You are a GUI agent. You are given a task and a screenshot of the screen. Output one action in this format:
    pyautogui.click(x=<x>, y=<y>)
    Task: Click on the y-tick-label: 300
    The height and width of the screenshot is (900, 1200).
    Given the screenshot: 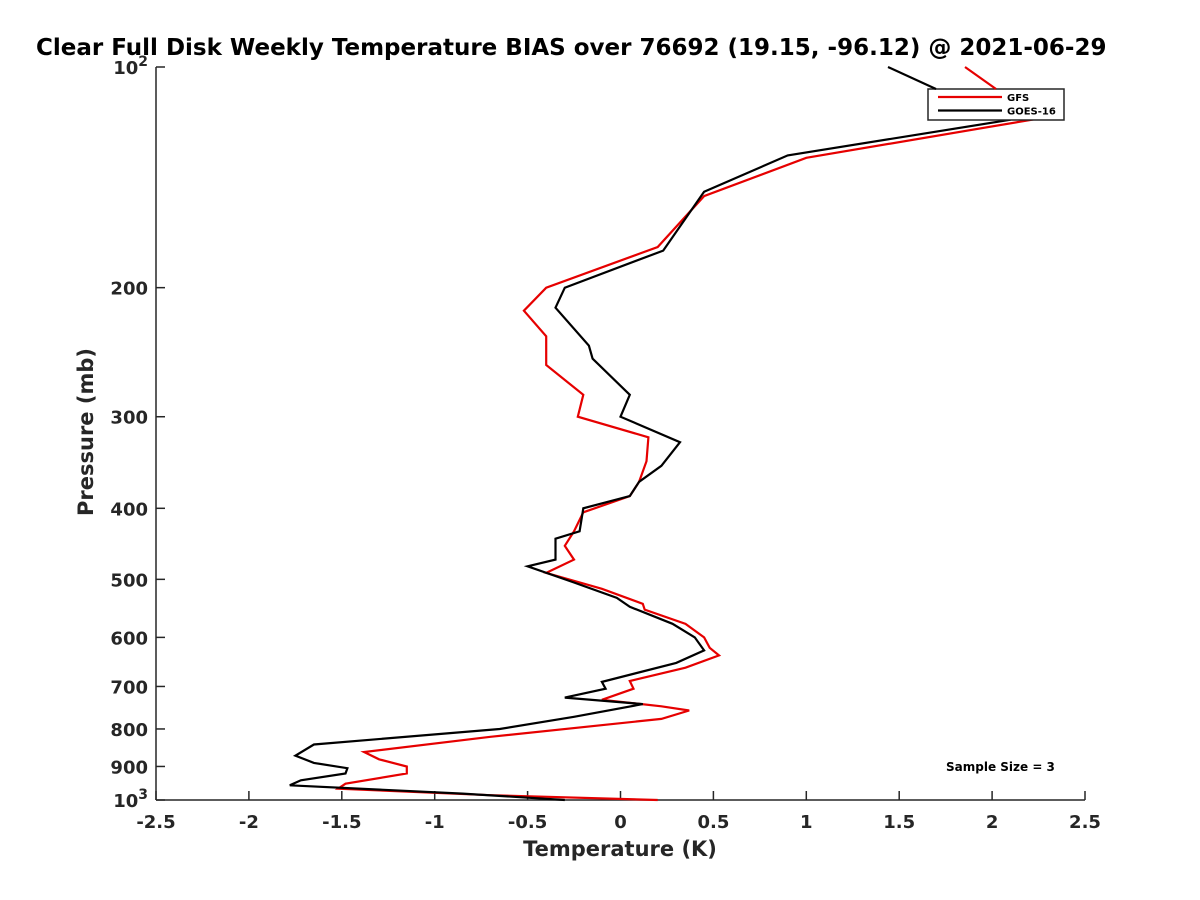 What is the action you would take?
    pyautogui.click(x=129, y=418)
    